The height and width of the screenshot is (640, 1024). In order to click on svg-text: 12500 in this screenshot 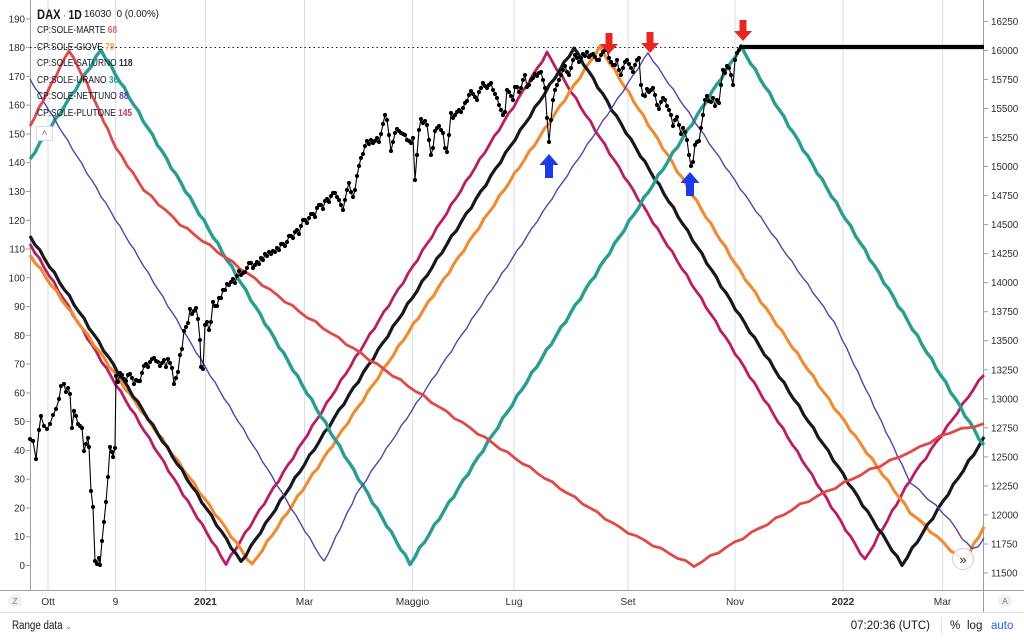, I will do `click(1005, 457)`.